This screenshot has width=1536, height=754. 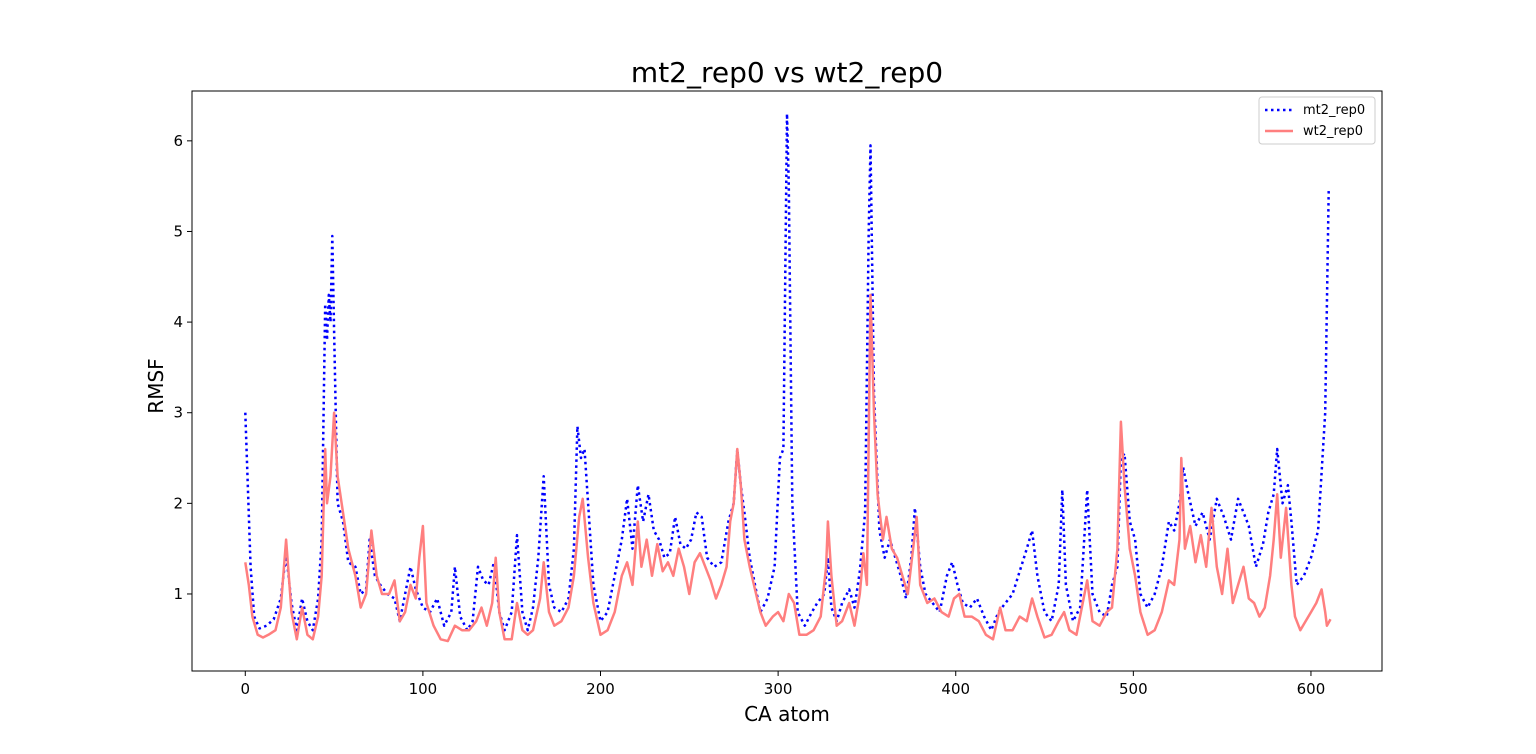 I want to click on y-tick-label: 5, so click(x=178, y=231).